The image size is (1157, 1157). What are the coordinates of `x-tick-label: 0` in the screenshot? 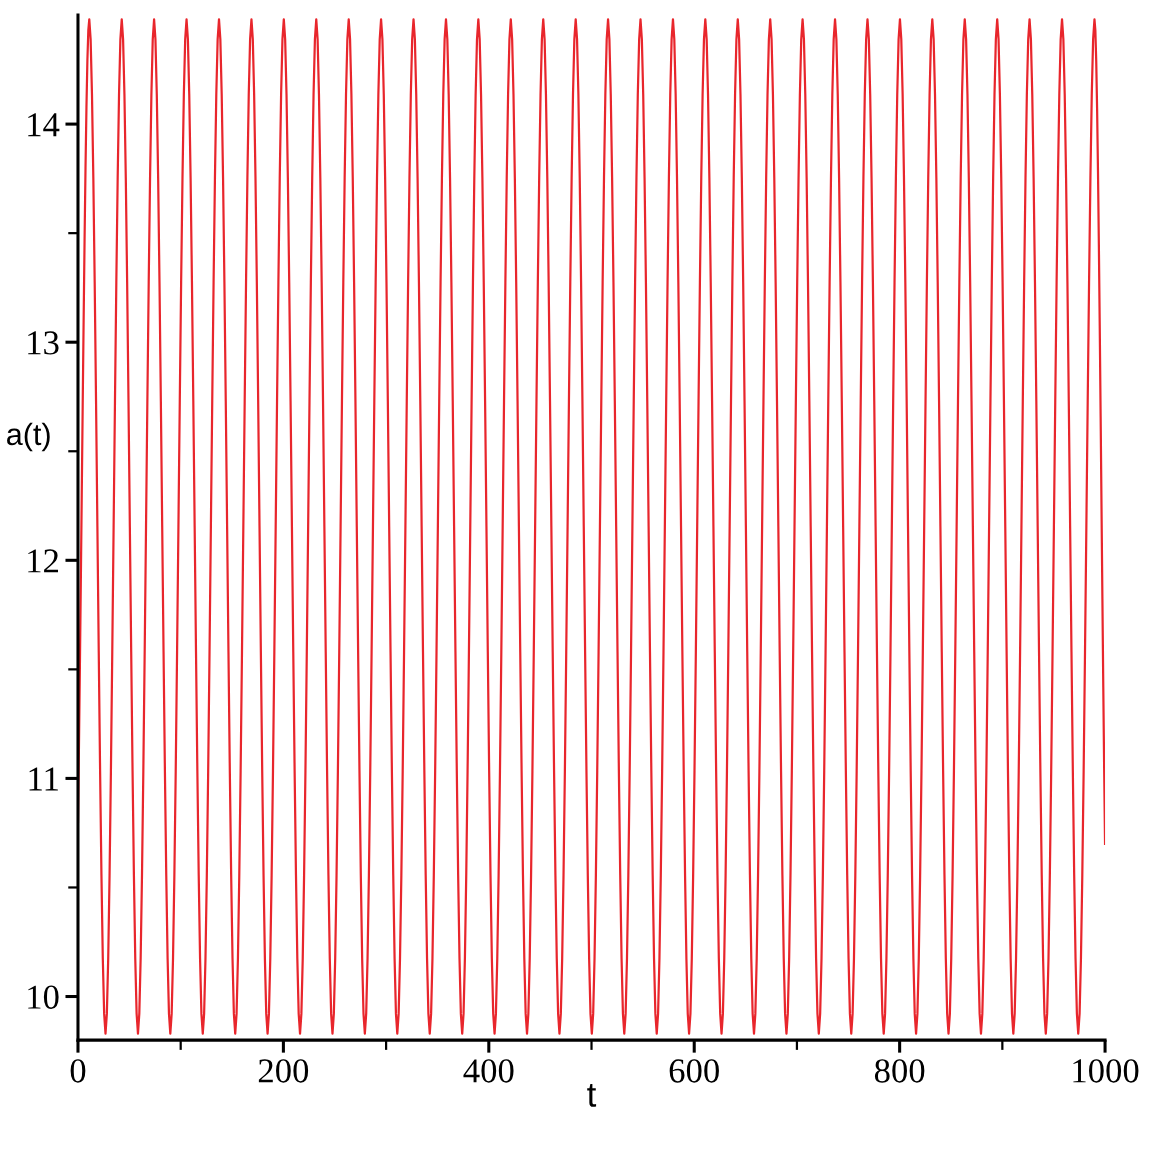 It's located at (78, 1071).